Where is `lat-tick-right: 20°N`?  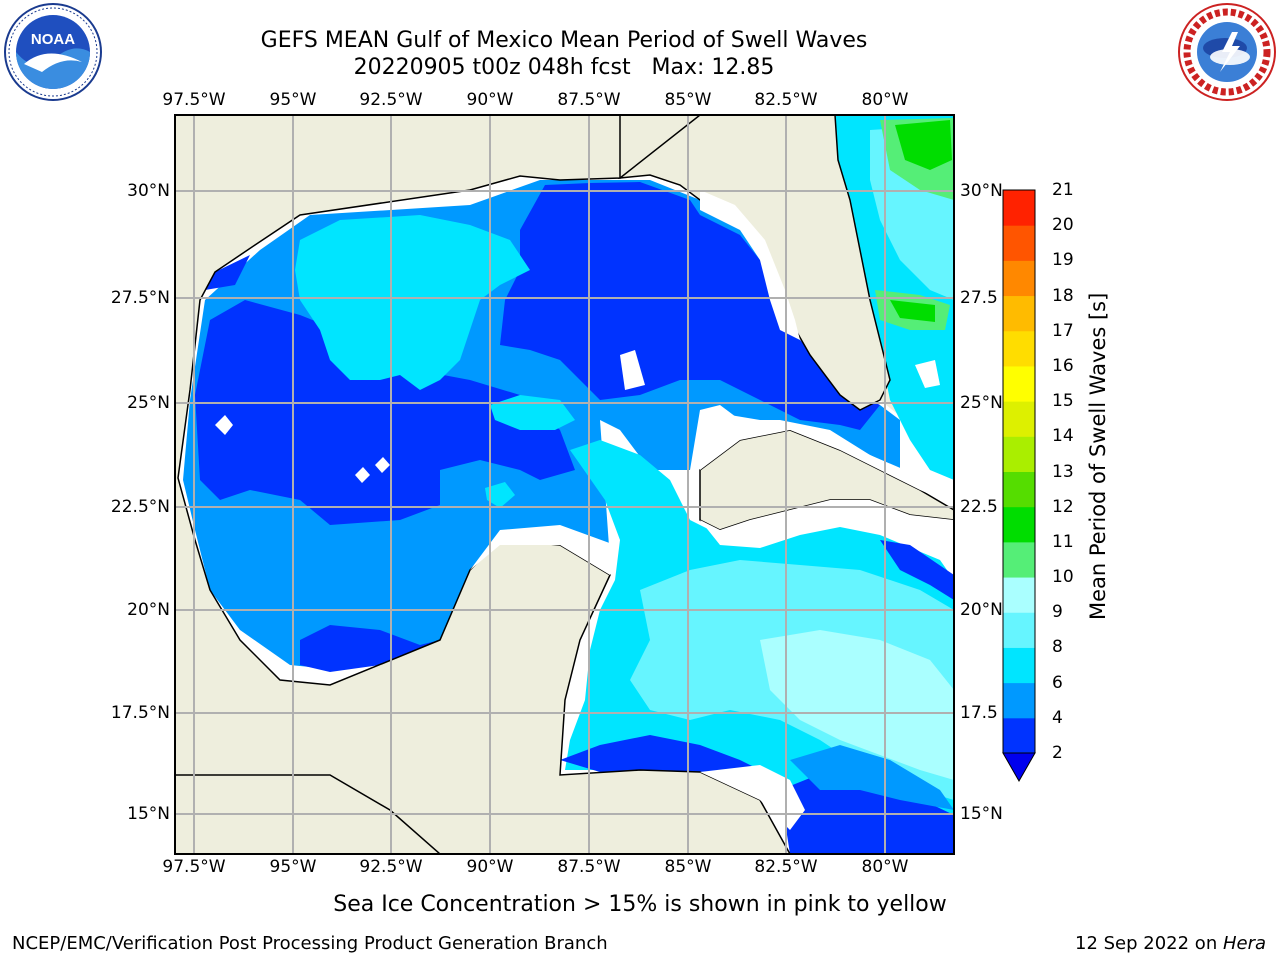
lat-tick-right: 20°N is located at coordinates (981, 610).